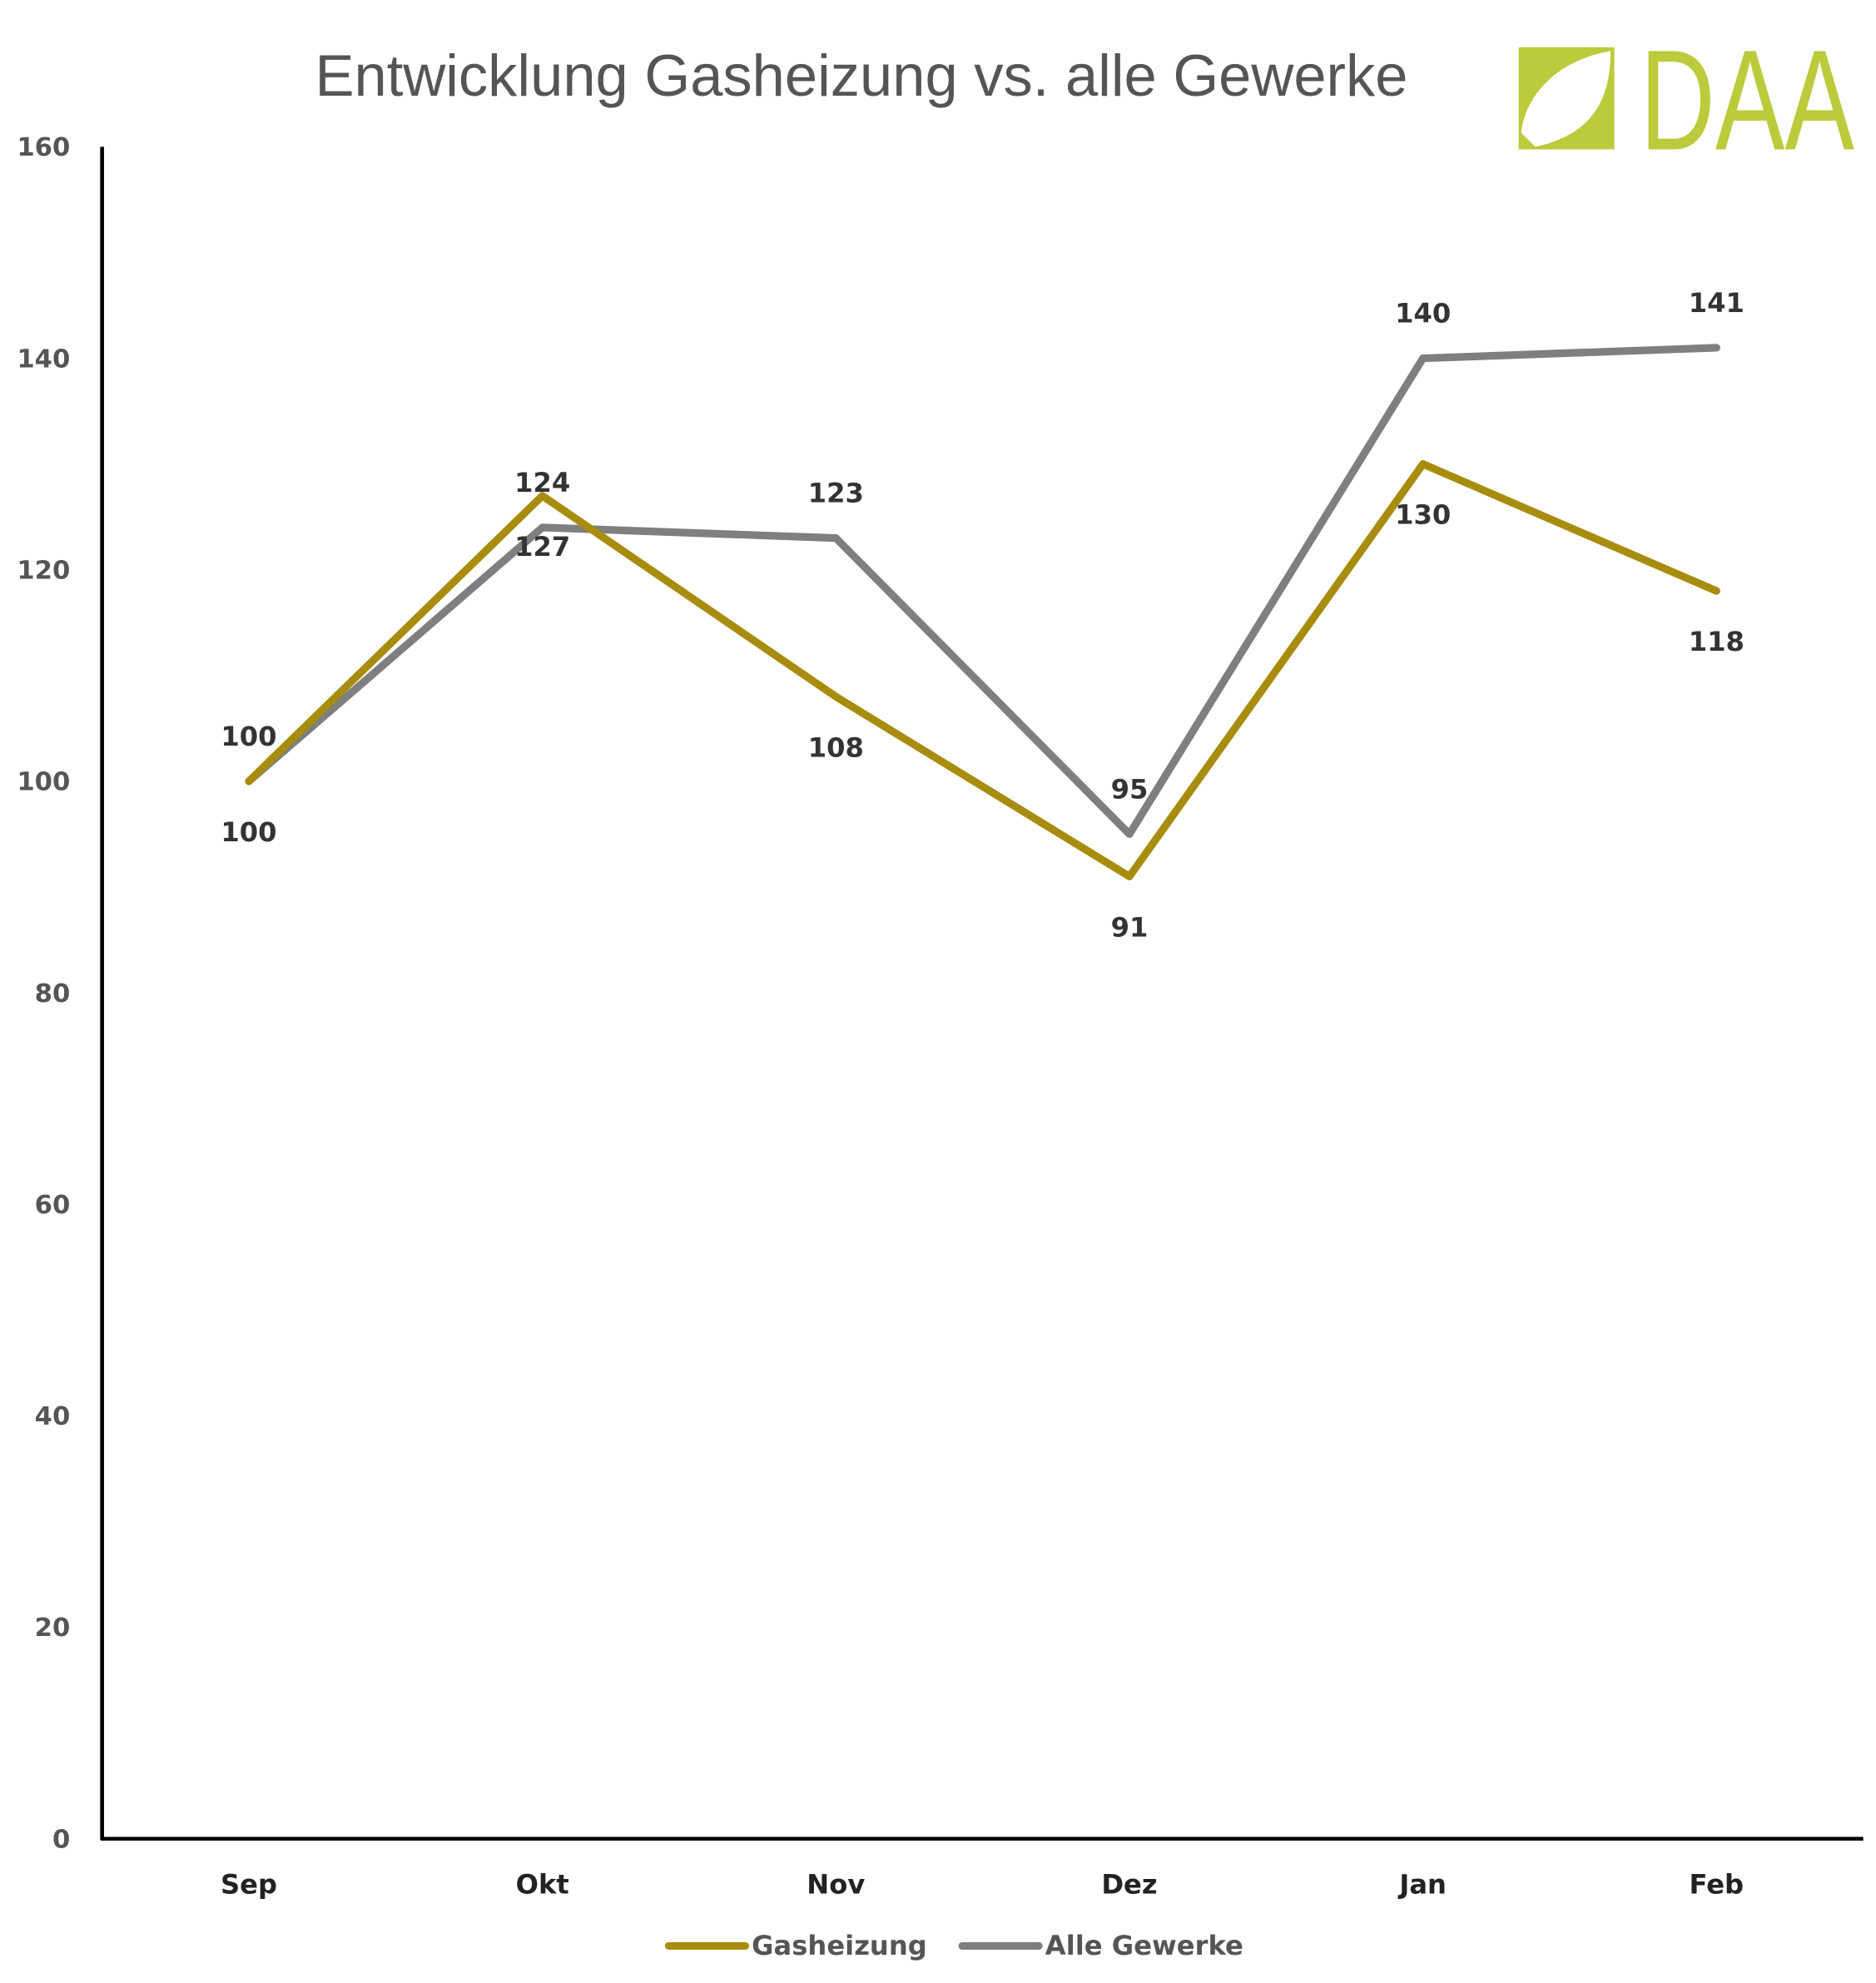  I want to click on x-tick-label: Okt, so click(542, 1885).